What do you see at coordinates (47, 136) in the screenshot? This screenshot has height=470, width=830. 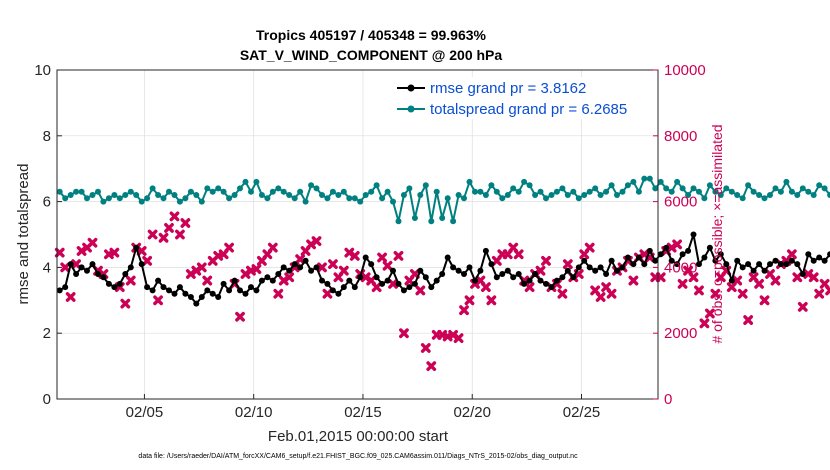 I see `y-left-tick-label: 8` at bounding box center [47, 136].